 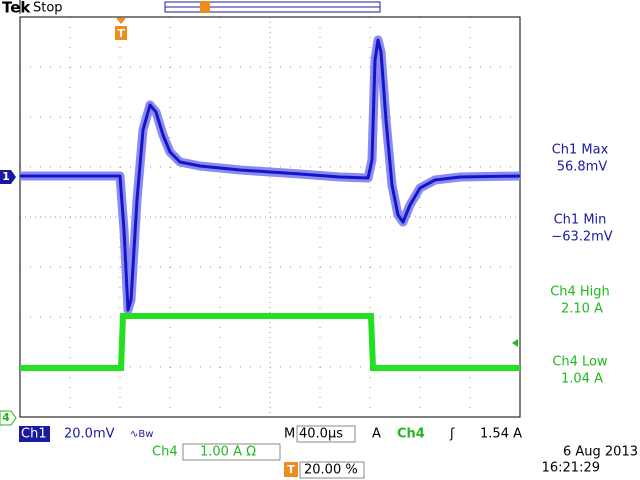 I want to click on measurement-value: 2.10 A, so click(x=582, y=309).